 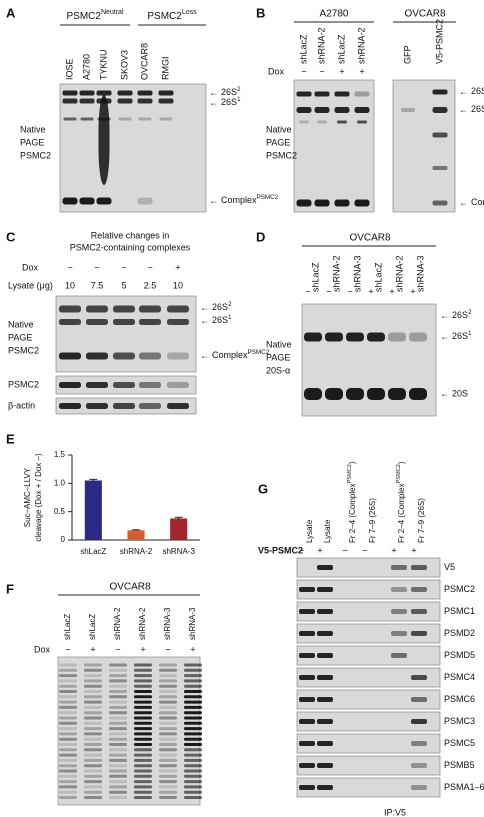 What do you see at coordinates (60, 482) in the screenshot?
I see `y-tick-label: 1.0` at bounding box center [60, 482].